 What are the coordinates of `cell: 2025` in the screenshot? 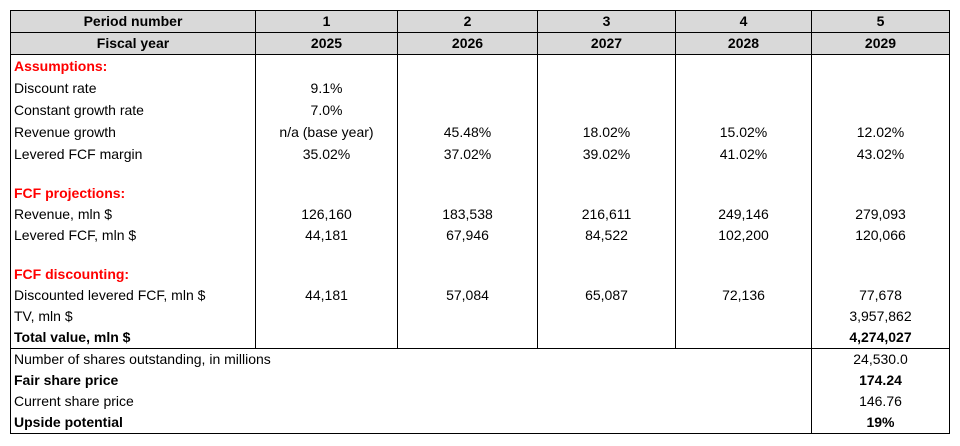 It's located at (326, 43).